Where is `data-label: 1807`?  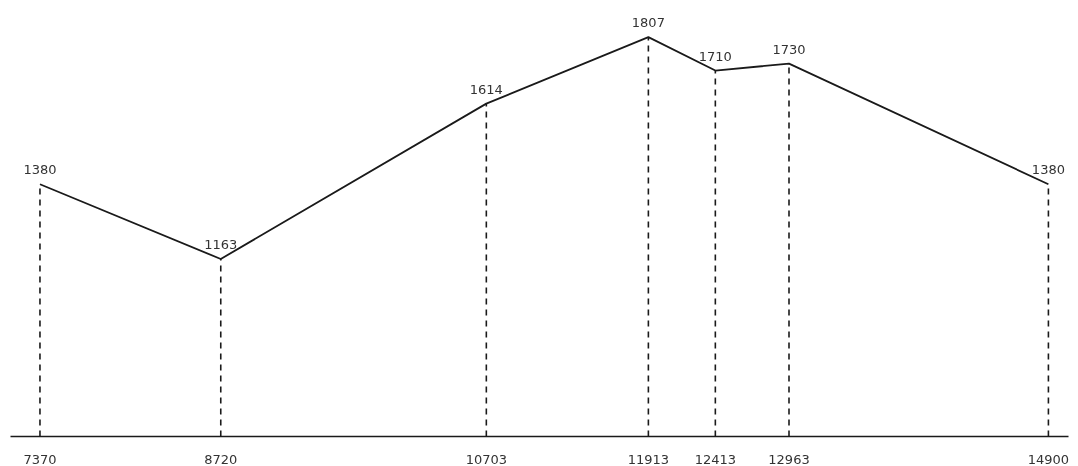 data-label: 1807 is located at coordinates (648, 23).